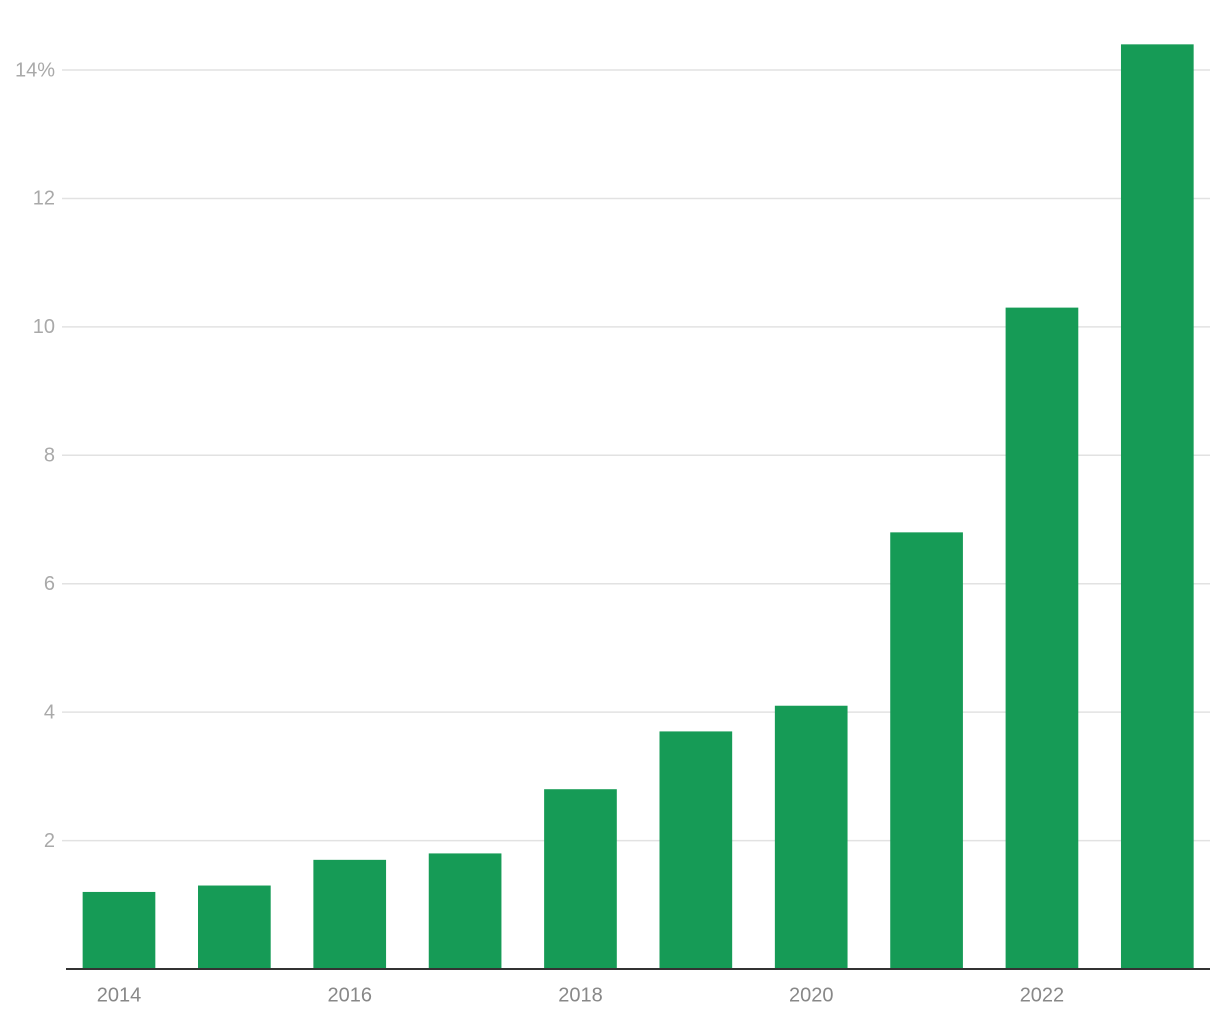 The height and width of the screenshot is (1020, 1220). I want to click on y-tick-label: 14%, so click(35, 70).